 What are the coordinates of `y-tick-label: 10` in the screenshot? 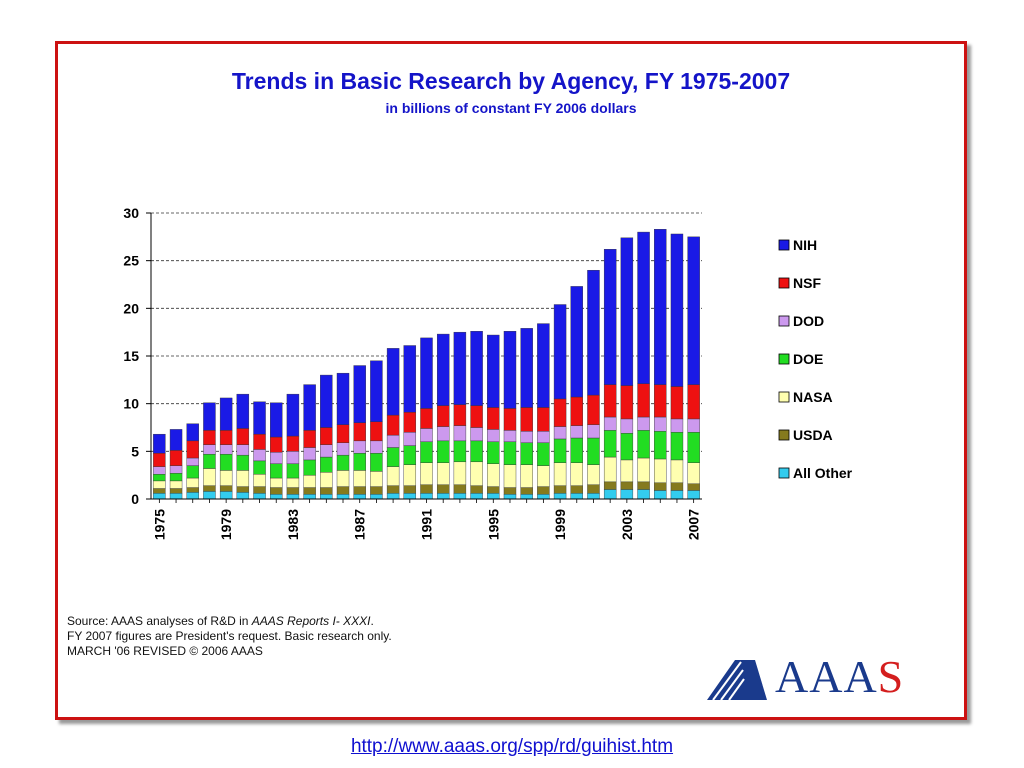 It's located at (131, 404).